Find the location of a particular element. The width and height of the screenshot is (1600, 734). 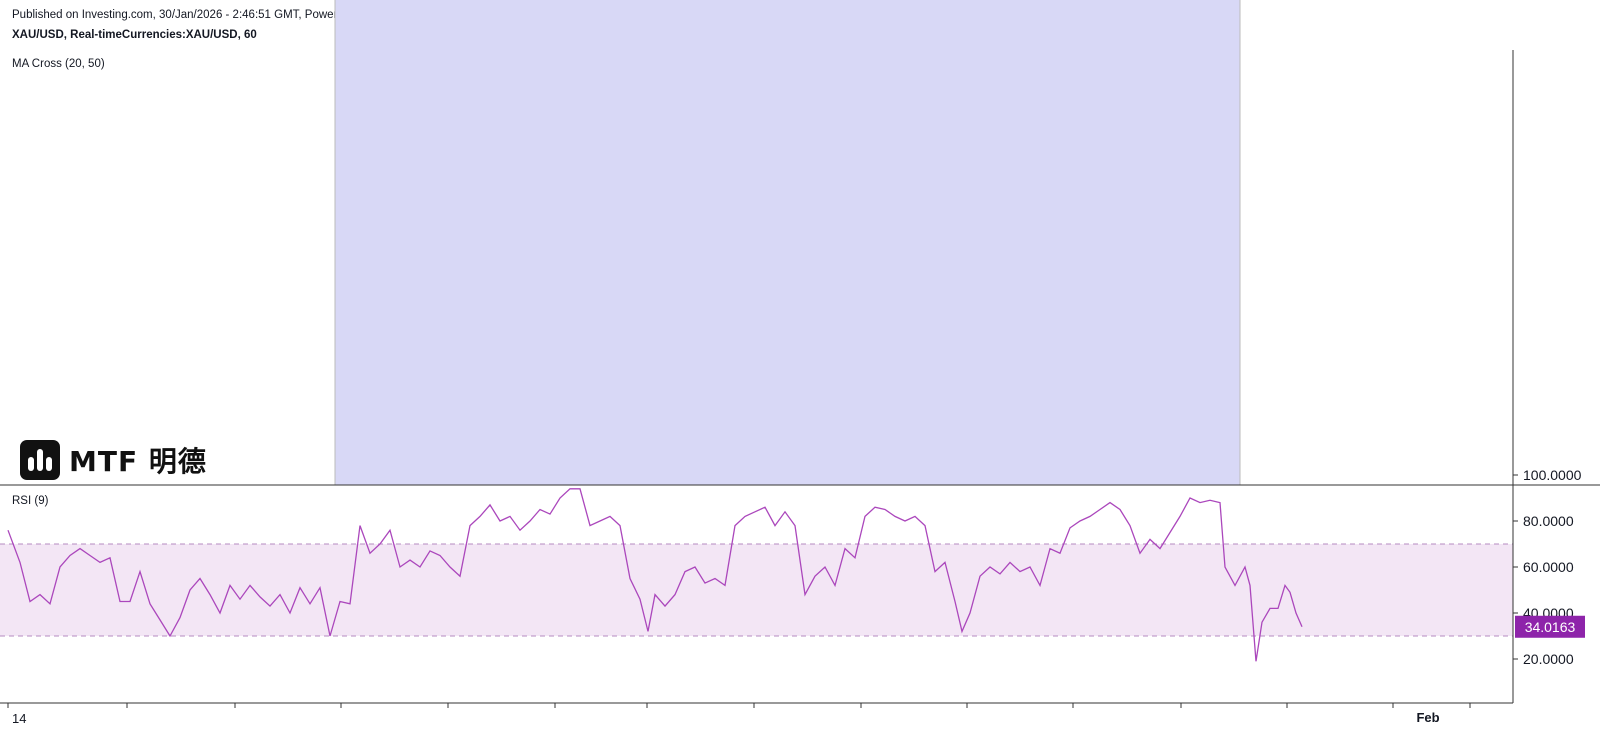

rsi-tick-label: 20.0000 is located at coordinates (1548, 659).